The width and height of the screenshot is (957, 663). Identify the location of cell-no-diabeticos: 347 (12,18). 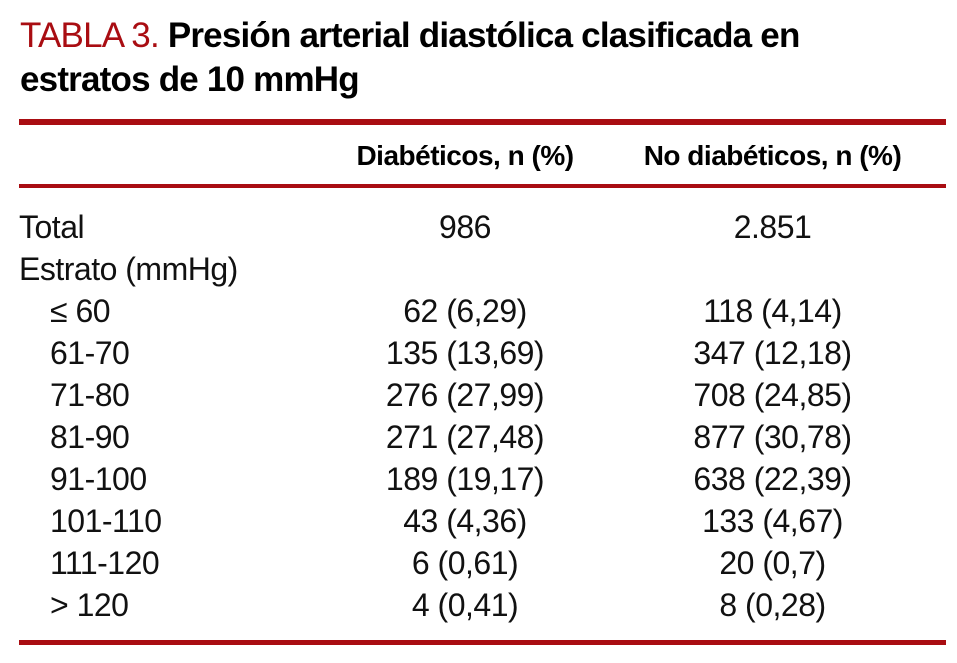
(772, 353).